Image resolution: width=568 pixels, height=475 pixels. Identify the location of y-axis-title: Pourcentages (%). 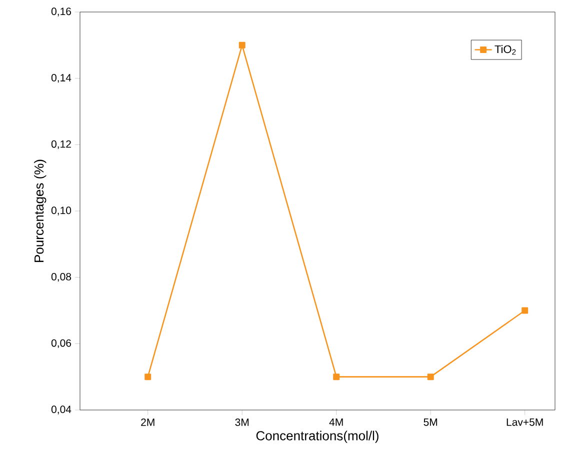
(40, 211).